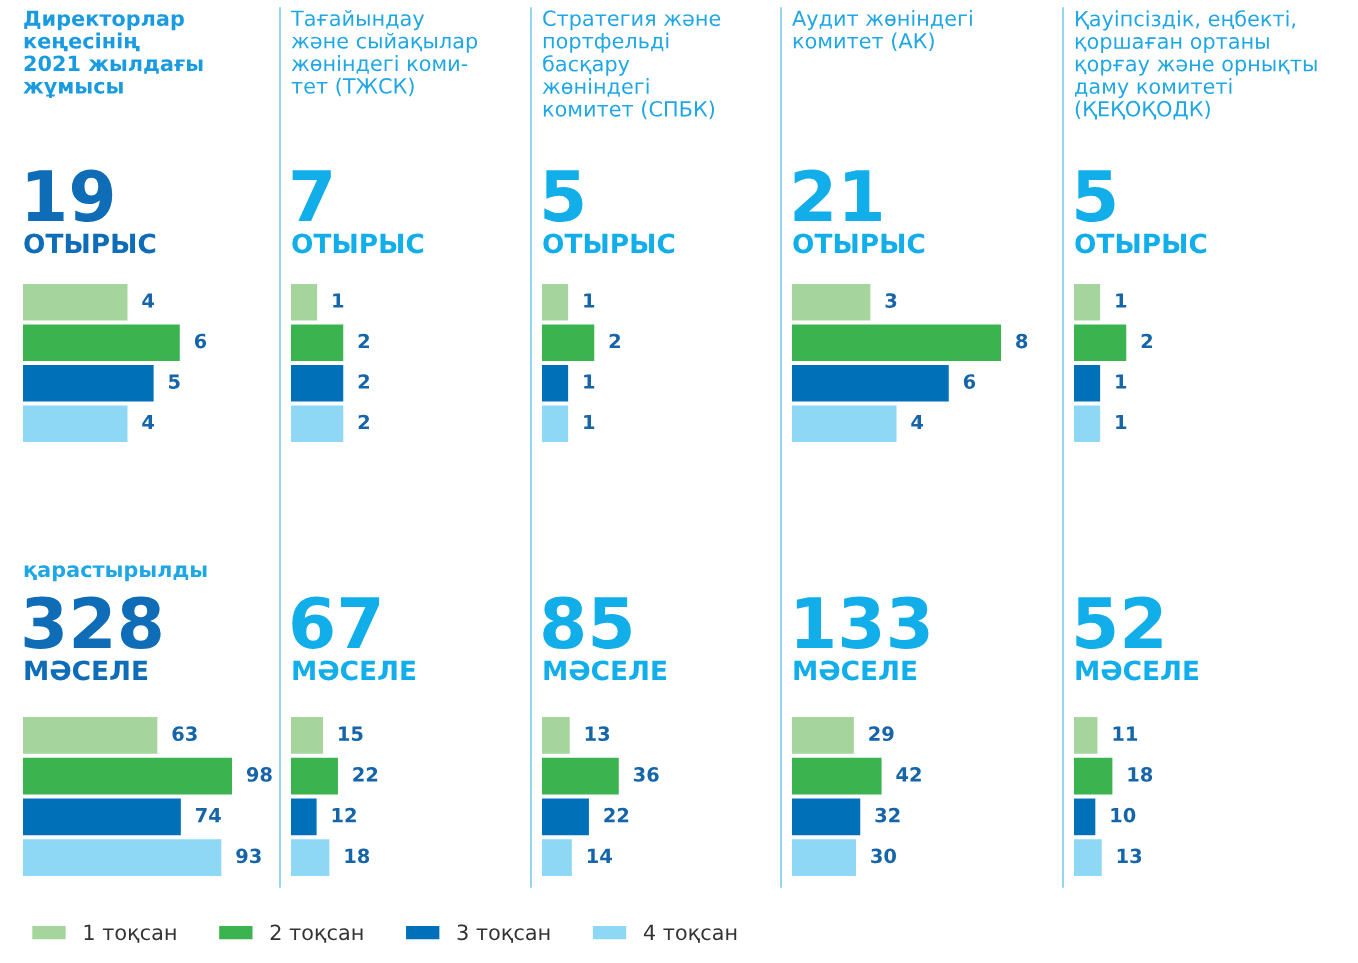  What do you see at coordinates (887, 815) in the screenshot?
I see `data-label: 32` at bounding box center [887, 815].